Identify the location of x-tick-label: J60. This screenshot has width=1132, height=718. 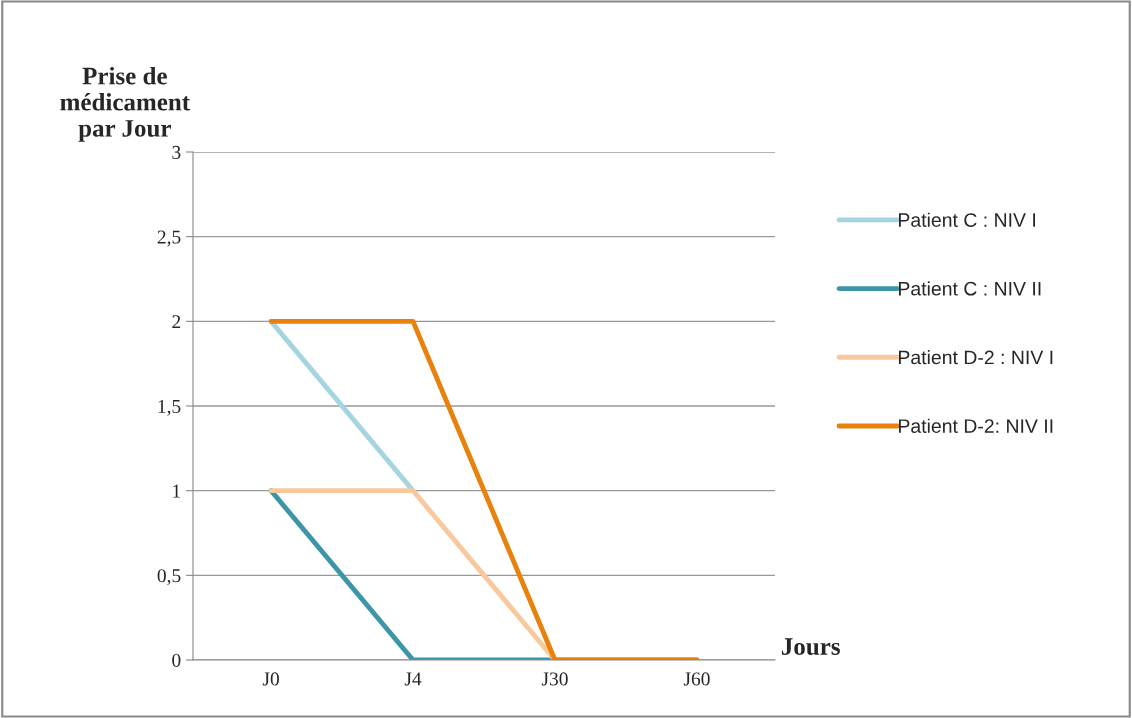
(696, 679).